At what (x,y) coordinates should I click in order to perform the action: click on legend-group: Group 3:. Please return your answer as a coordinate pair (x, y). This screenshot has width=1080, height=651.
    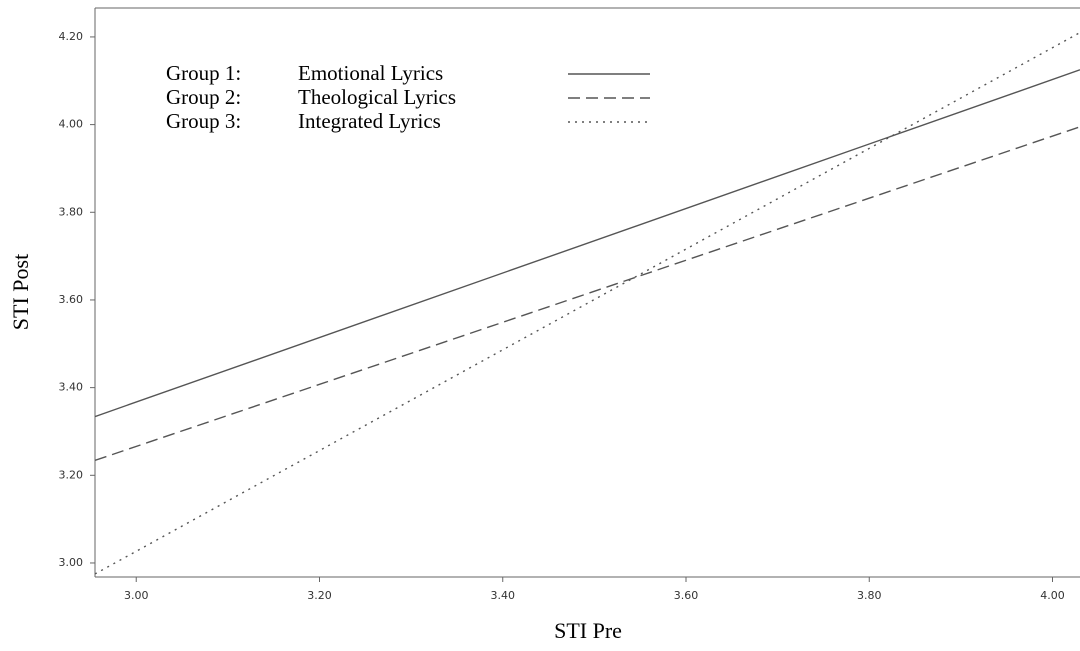
    Looking at the image, I should click on (203, 121).